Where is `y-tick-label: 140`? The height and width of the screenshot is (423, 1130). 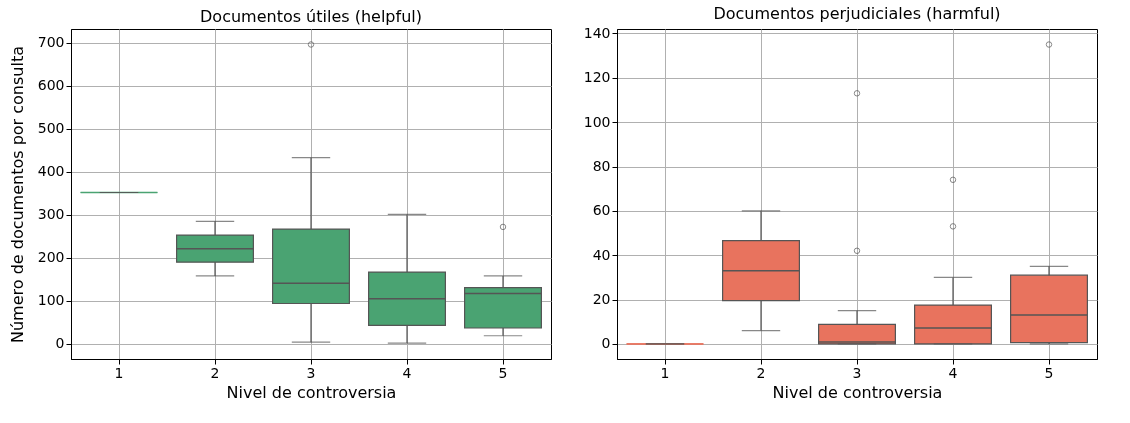 y-tick-label: 140 is located at coordinates (597, 32).